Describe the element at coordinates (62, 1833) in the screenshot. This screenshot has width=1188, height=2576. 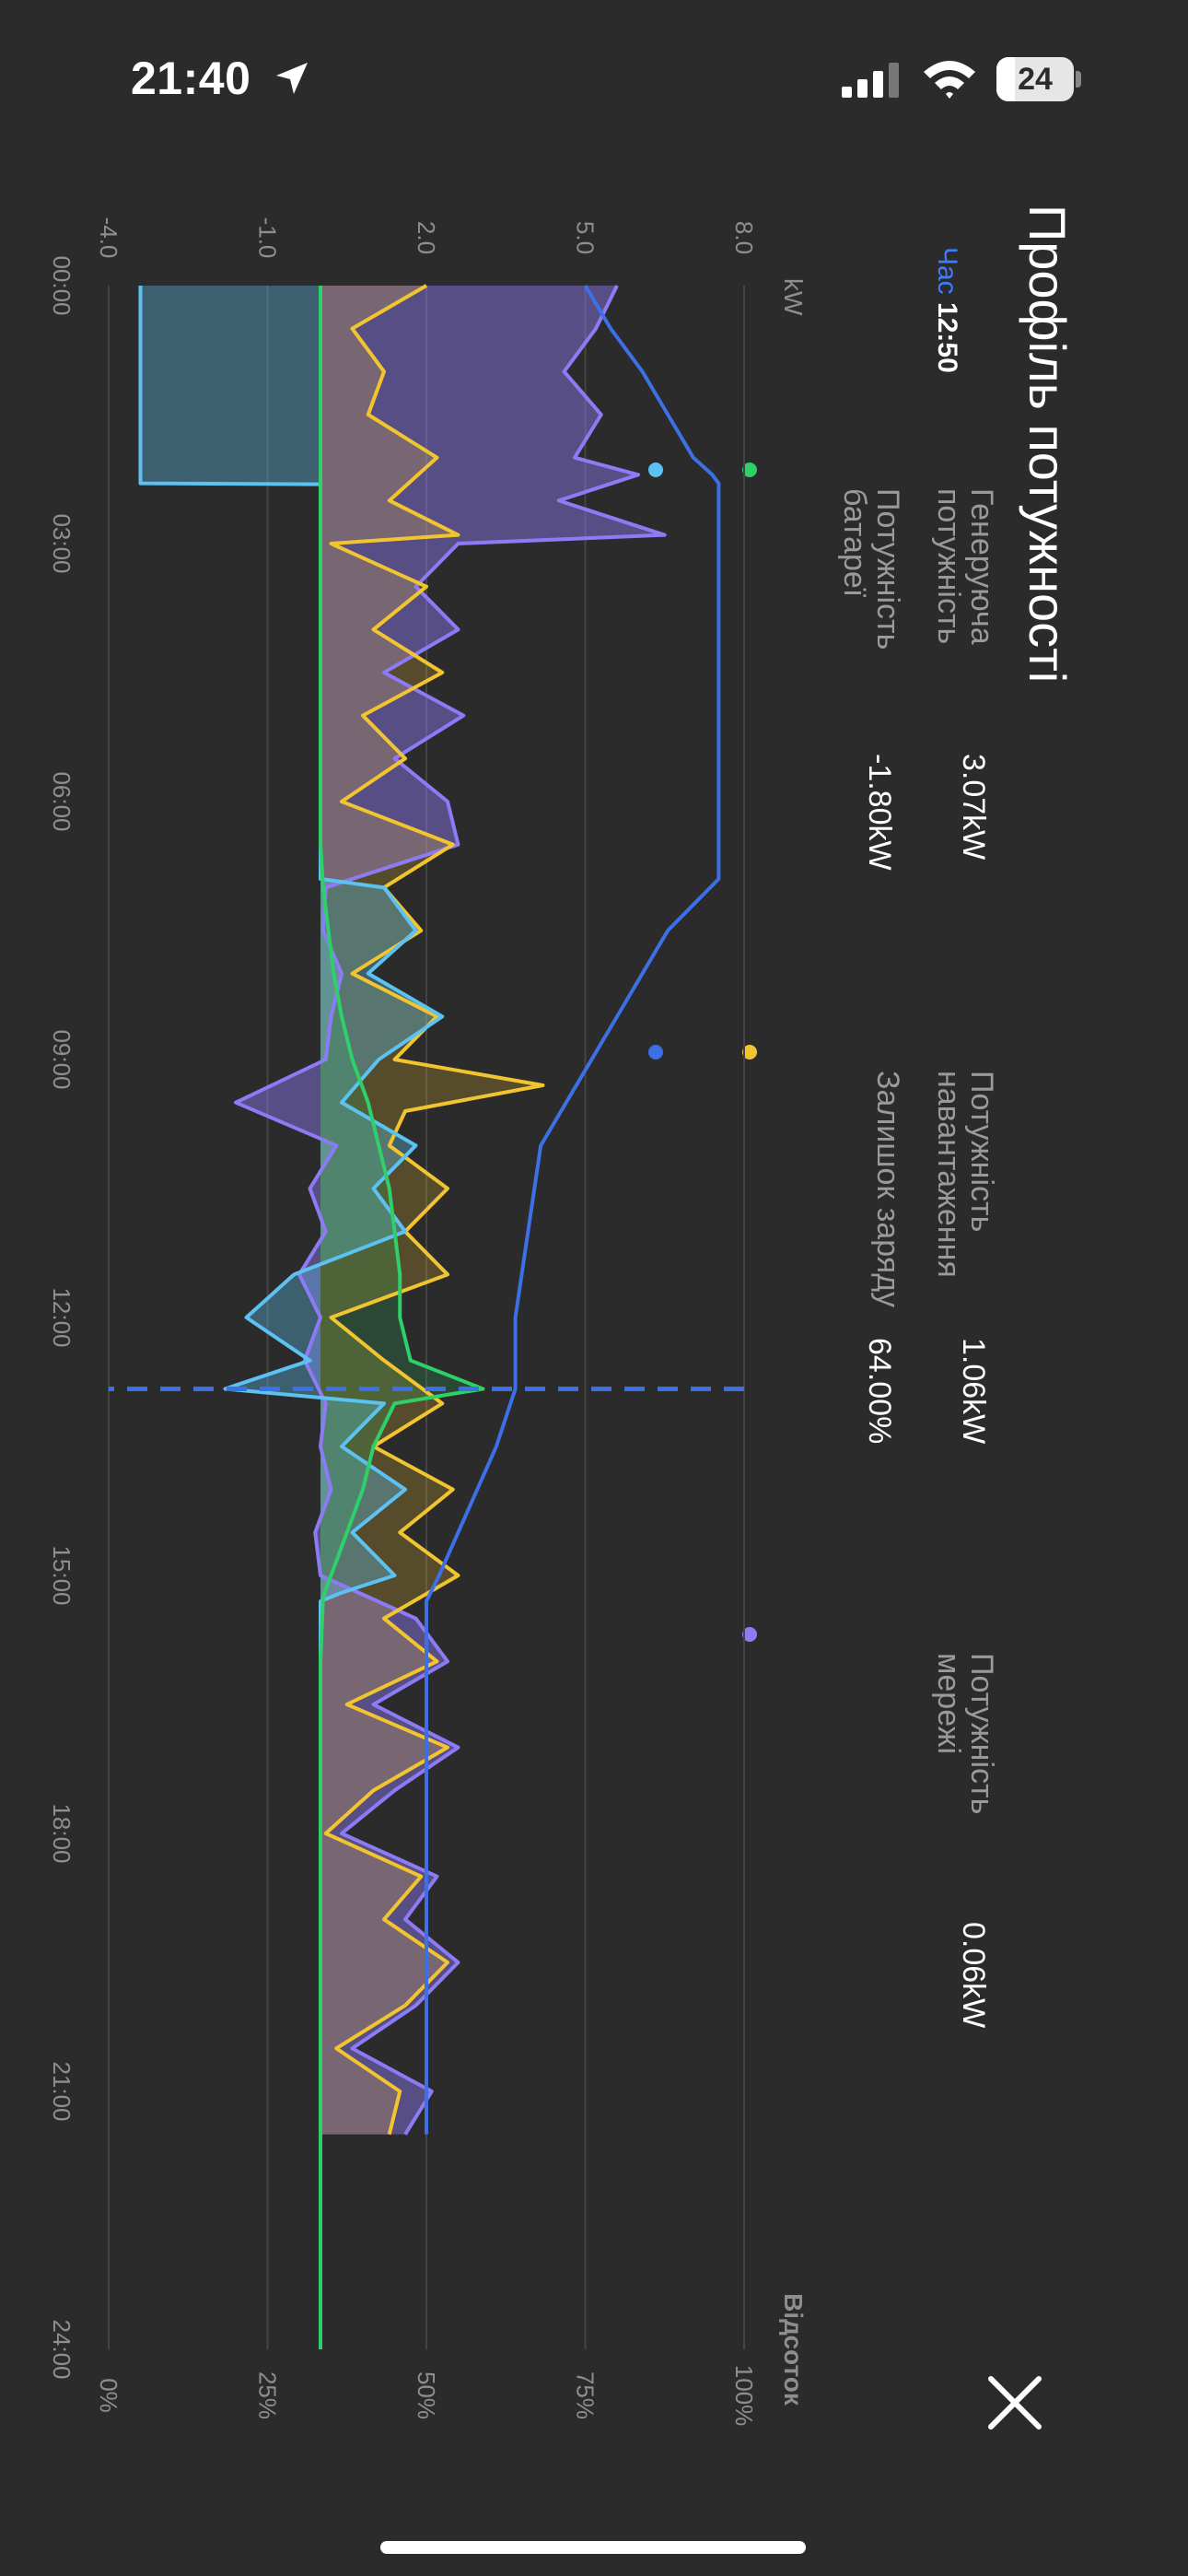
I see `x-tick-label: 18:00` at that location.